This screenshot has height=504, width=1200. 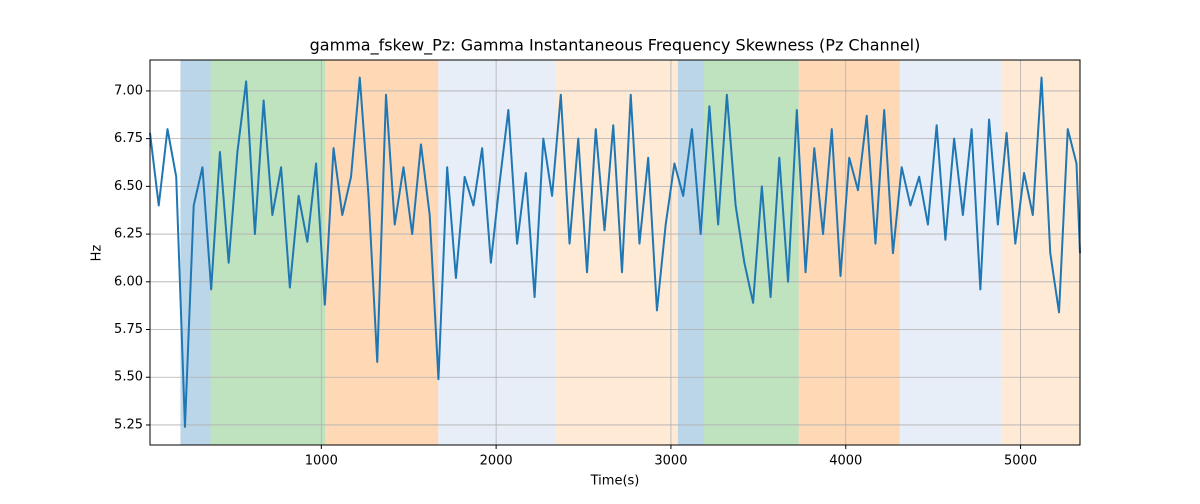 I want to click on y-axis-label: Hz, so click(x=97, y=253).